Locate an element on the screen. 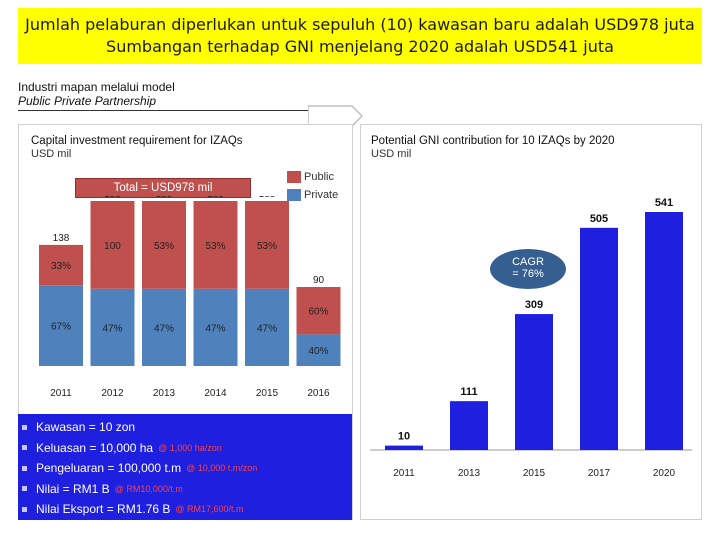  gni-chart-unit: USD mil is located at coordinates (391, 154).